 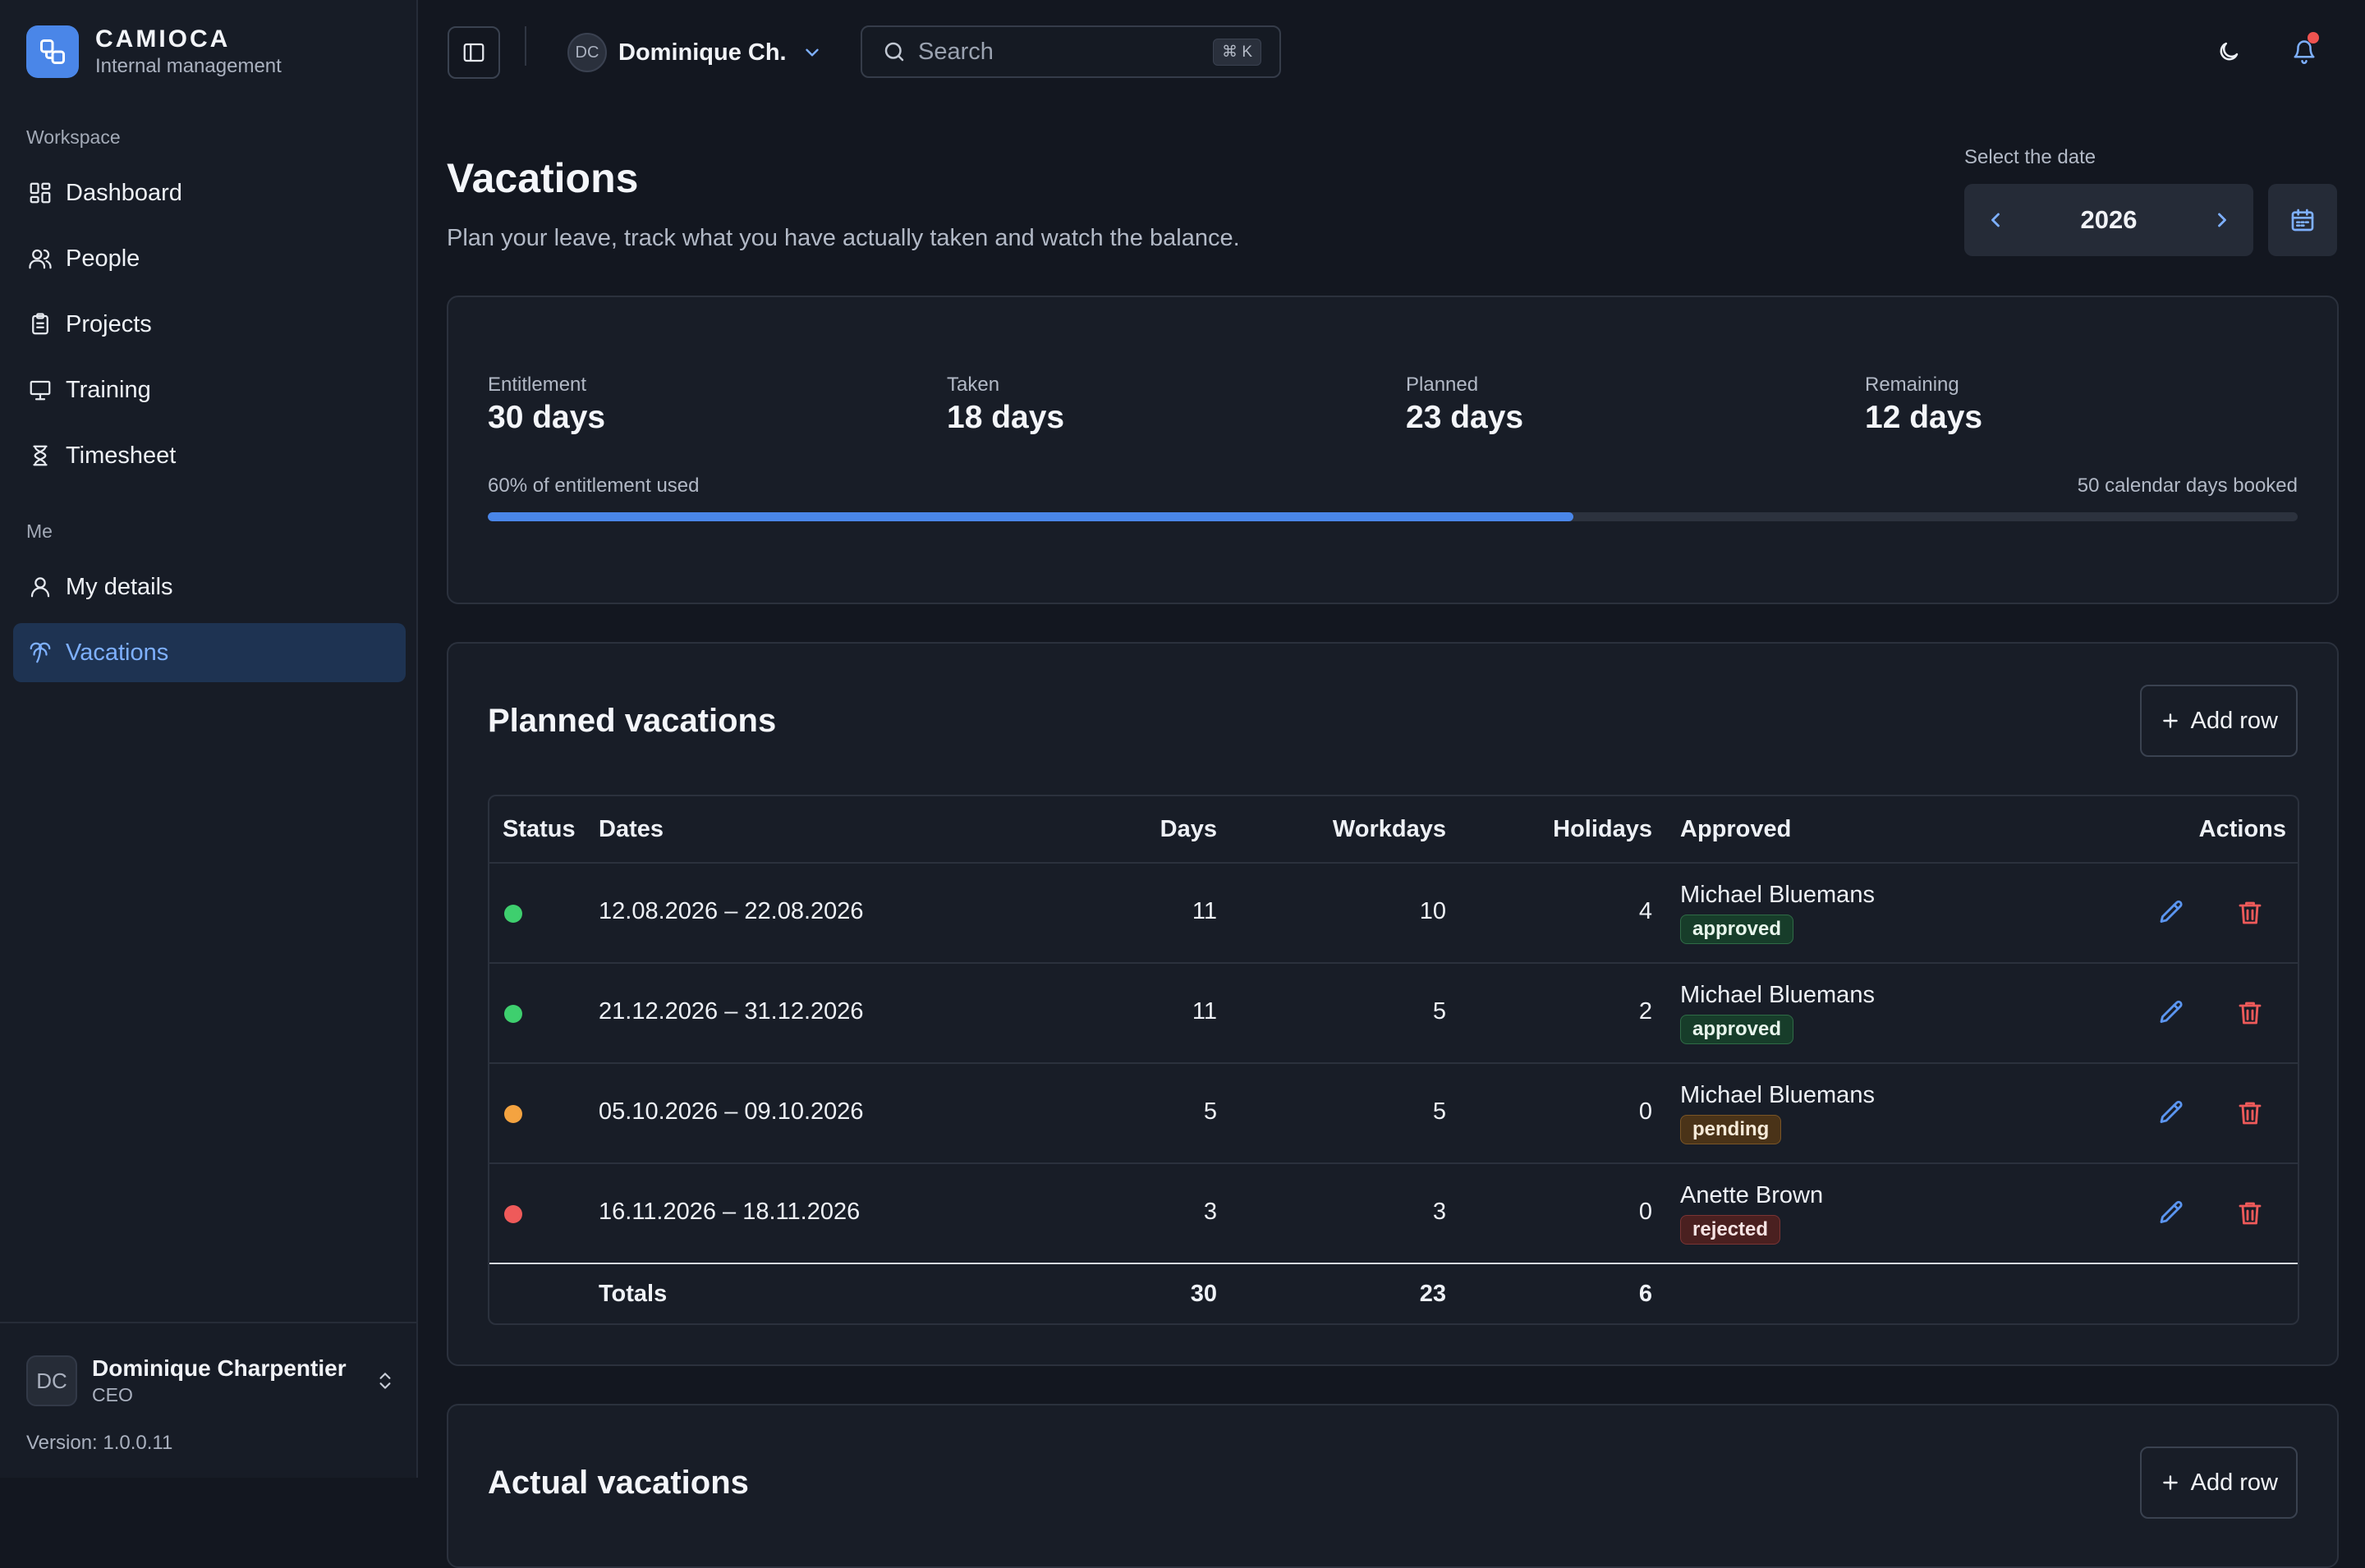 I want to click on stat-taken: Taken 18 days, so click(x=1006, y=405).